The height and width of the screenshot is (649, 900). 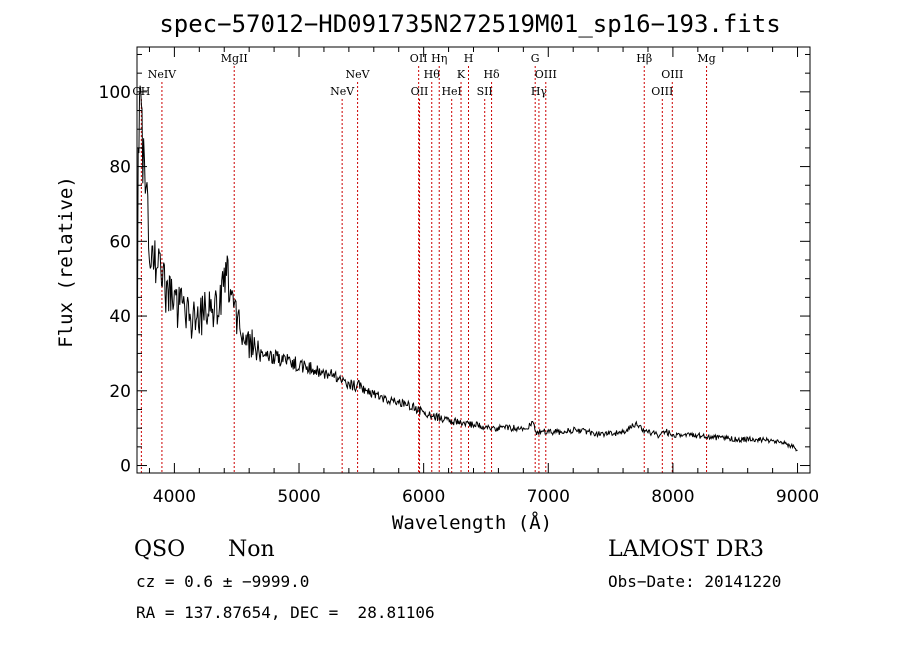 I want to click on x-tick-label: 4000, so click(x=174, y=497).